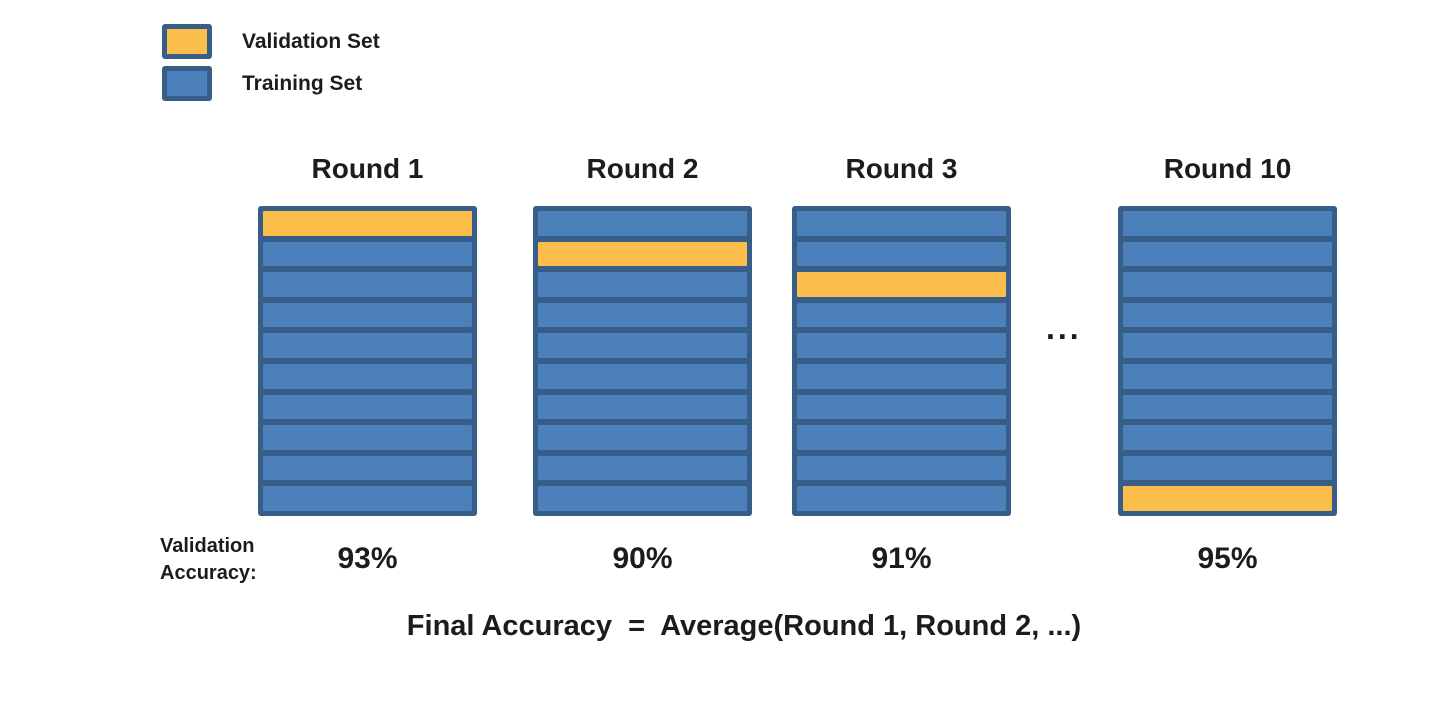 The height and width of the screenshot is (702, 1446). Describe the element at coordinates (187, 41) in the screenshot. I see `validation-swatch` at that location.